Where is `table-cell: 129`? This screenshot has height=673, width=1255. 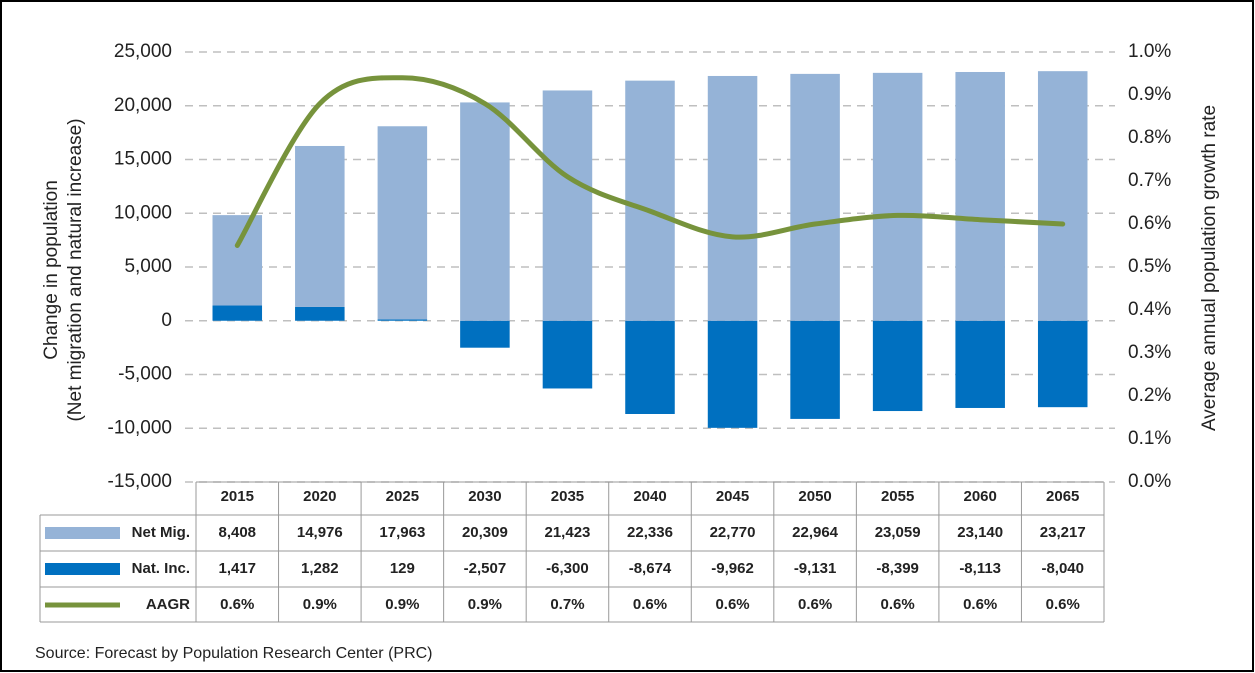 table-cell: 129 is located at coordinates (402, 568).